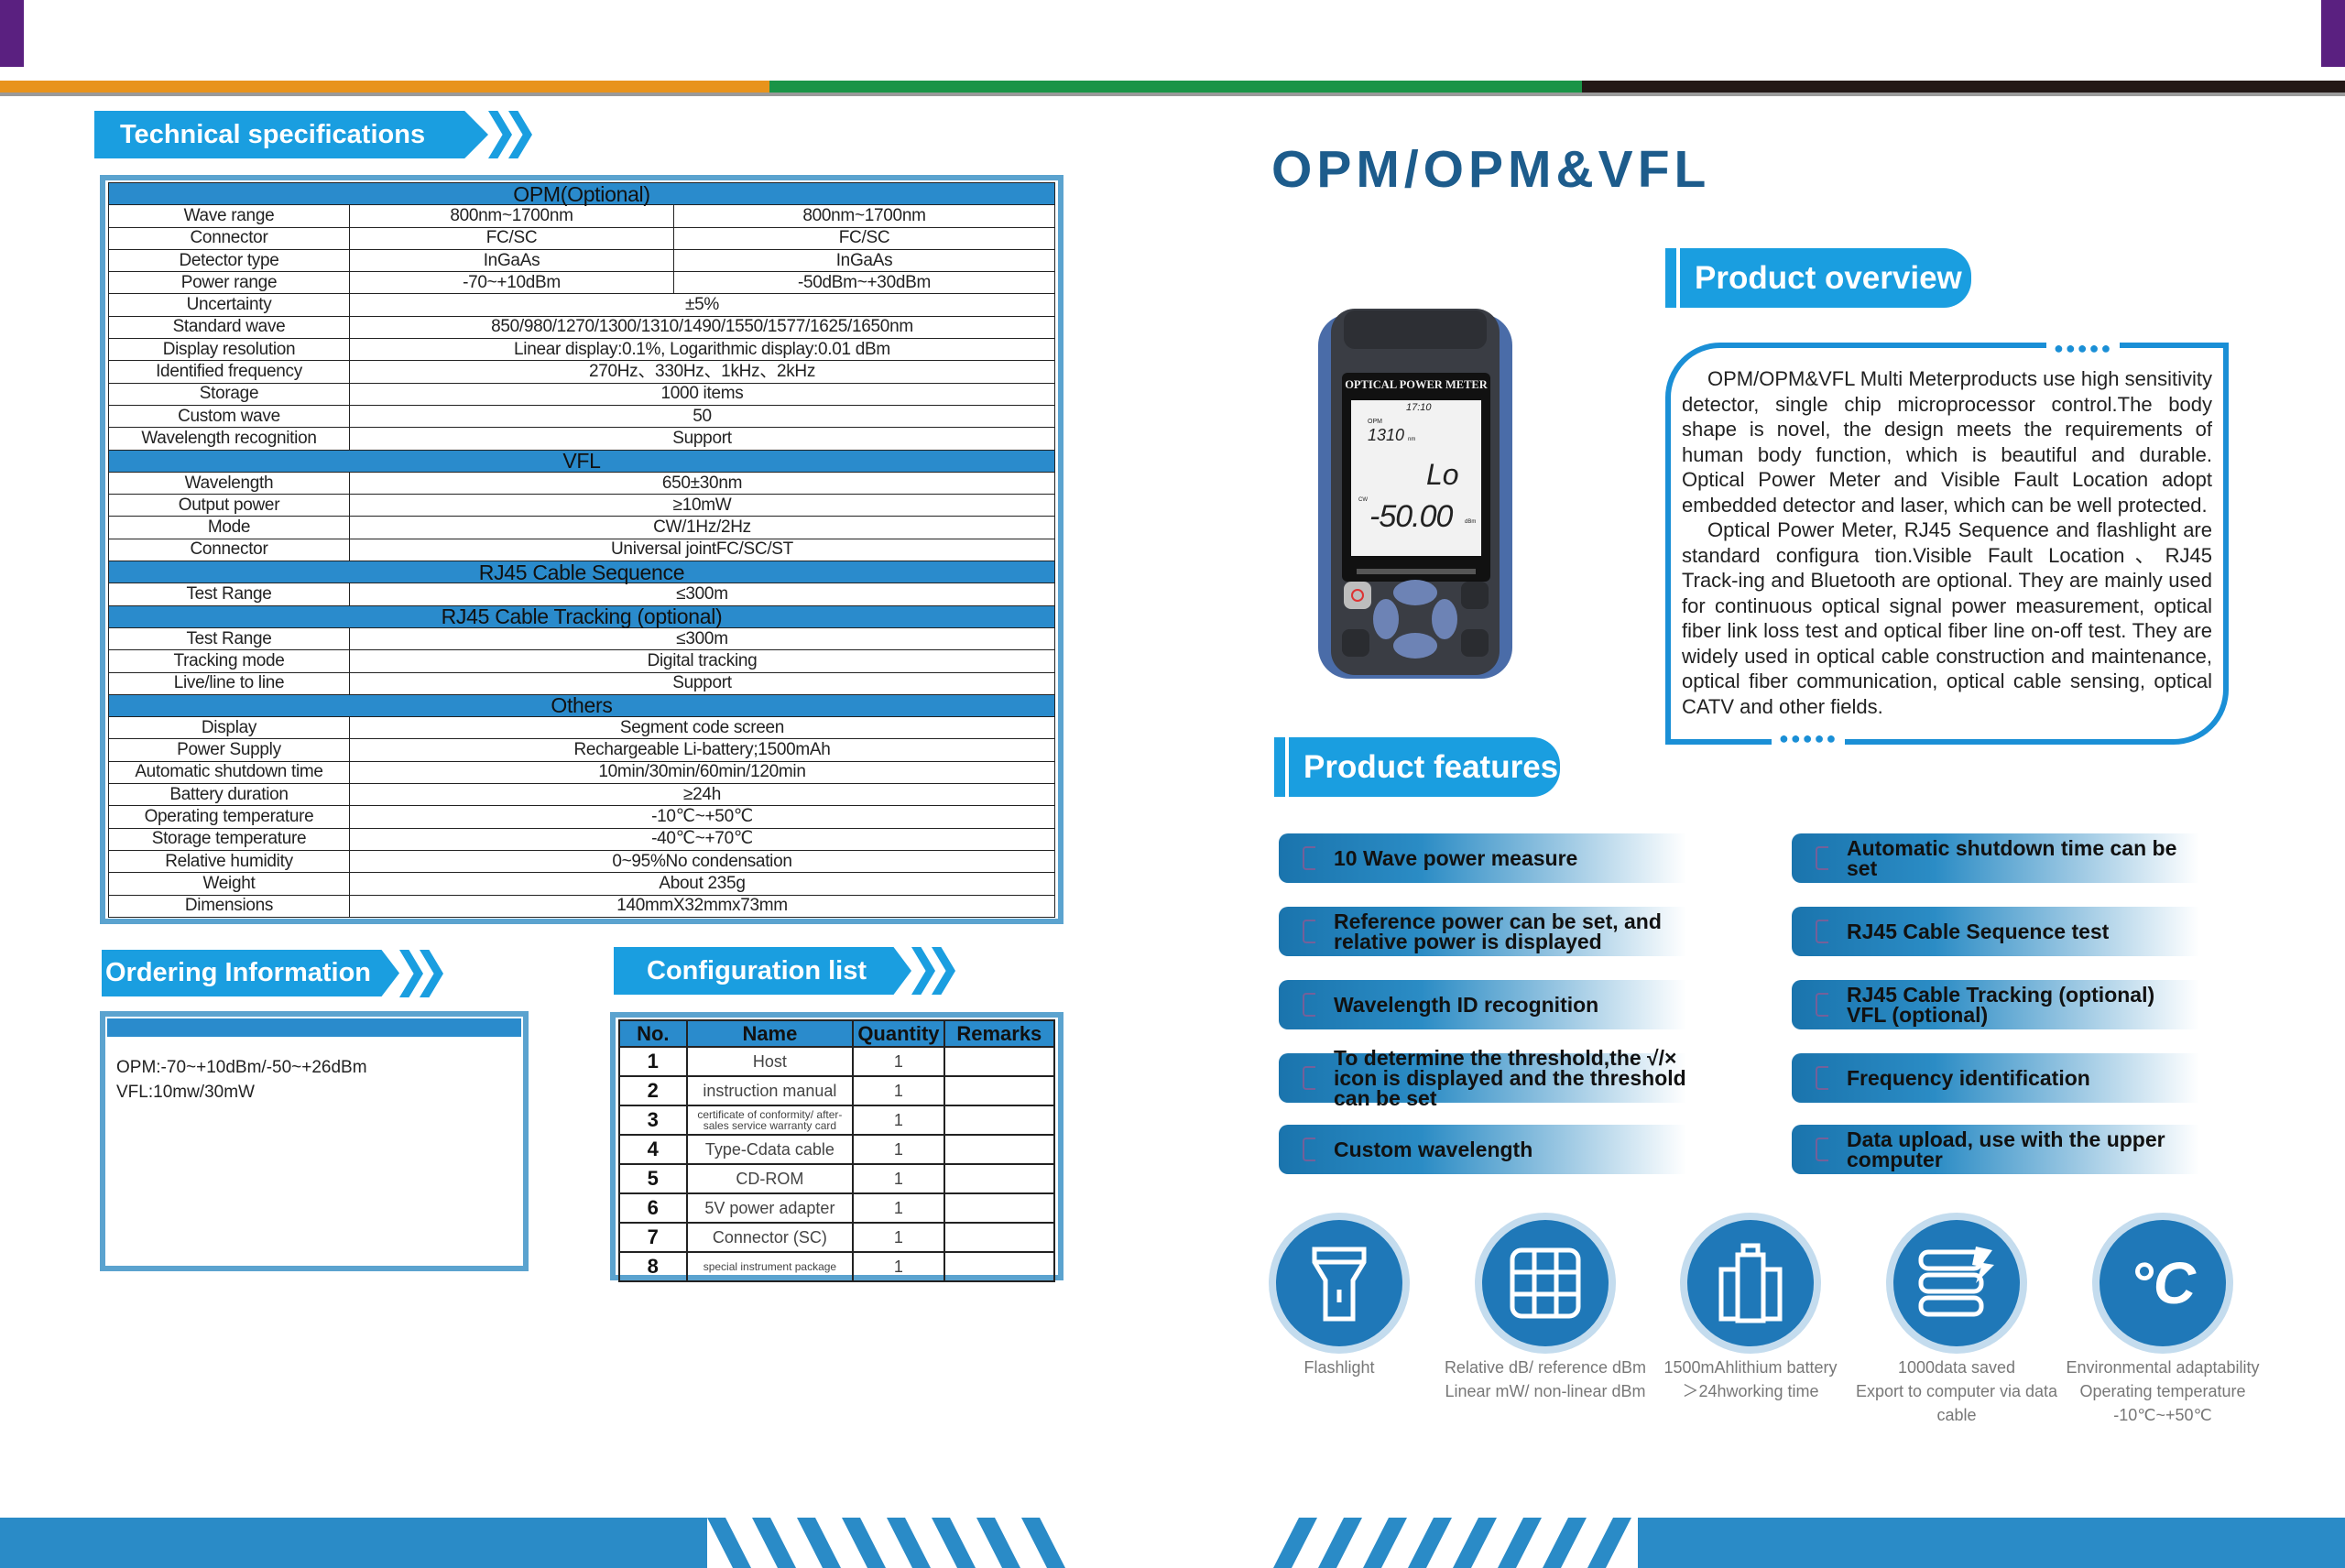 The image size is (2345, 1568). What do you see at coordinates (864, 260) in the screenshot?
I see `spec-value: InGaAs` at bounding box center [864, 260].